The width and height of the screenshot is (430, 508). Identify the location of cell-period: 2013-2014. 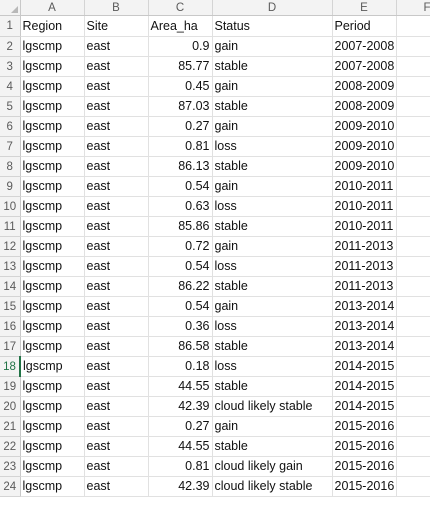
(364, 306).